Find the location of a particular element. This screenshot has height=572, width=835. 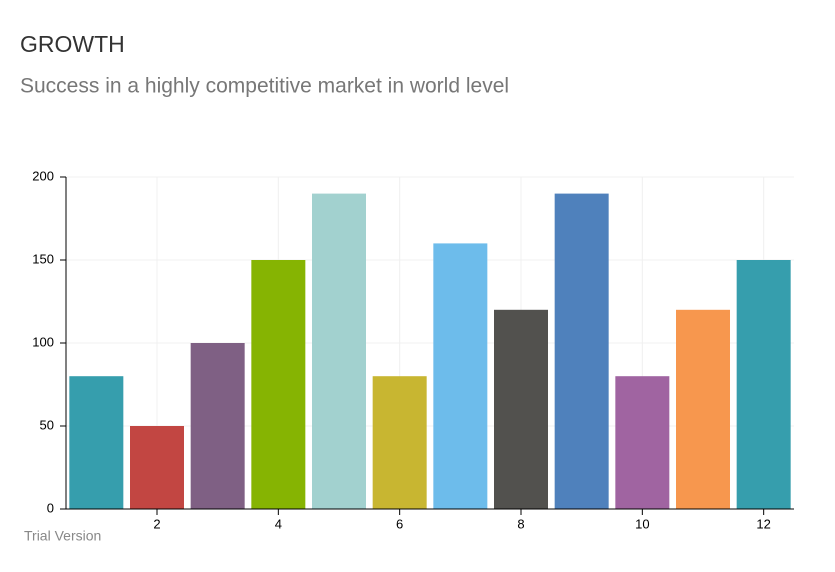

x-tick-label: 4 is located at coordinates (278, 523).